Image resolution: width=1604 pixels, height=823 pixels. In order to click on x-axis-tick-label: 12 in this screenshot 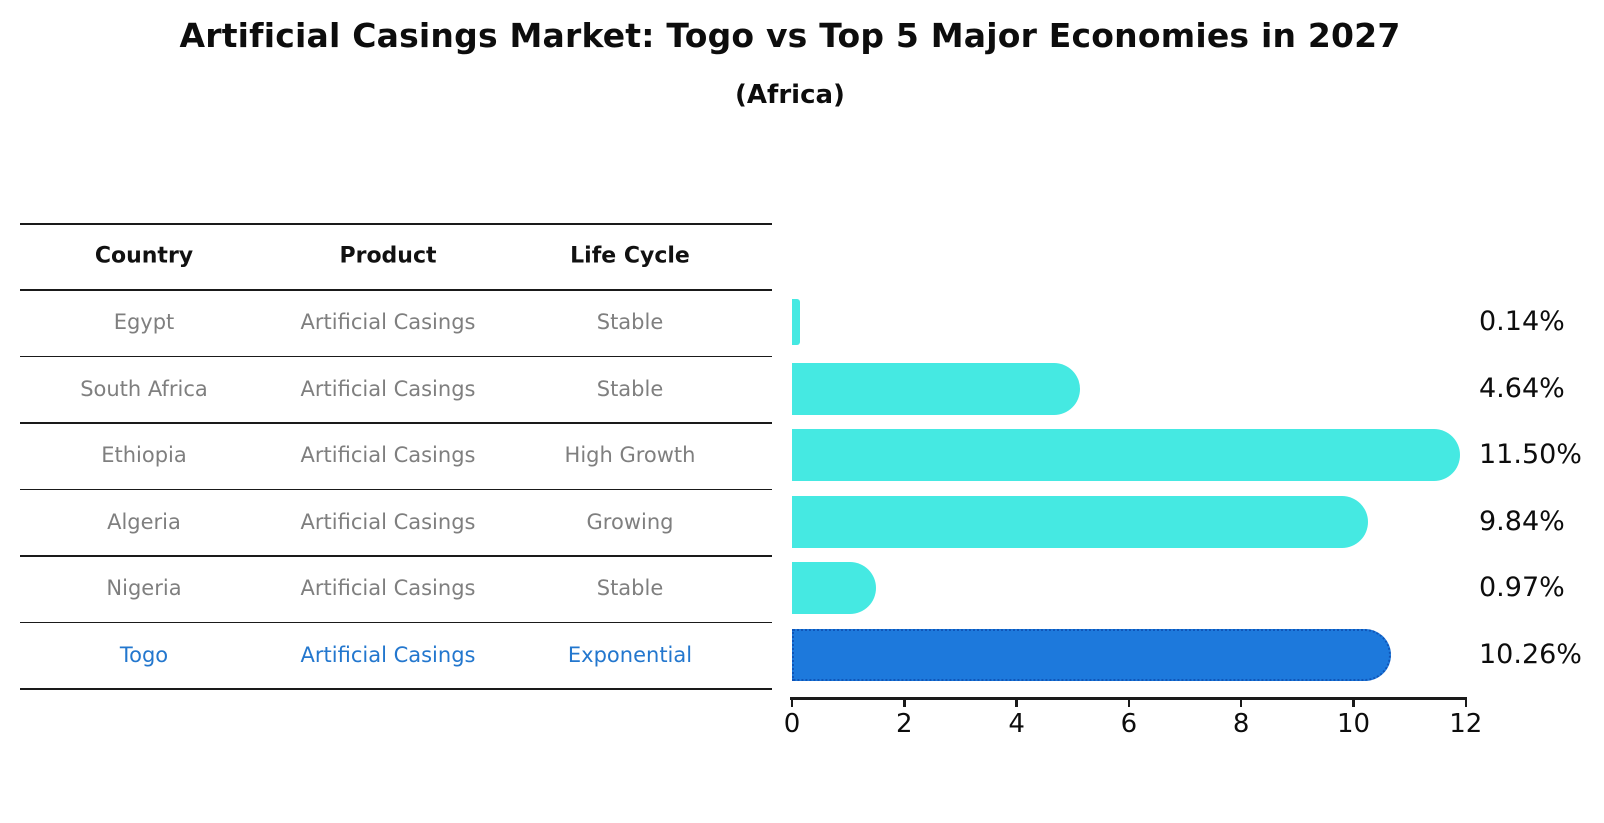, I will do `click(1466, 724)`.